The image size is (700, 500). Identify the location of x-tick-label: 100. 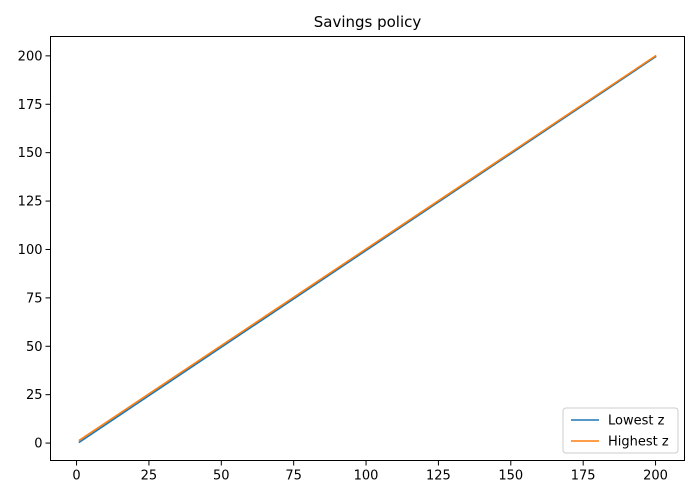
(366, 476).